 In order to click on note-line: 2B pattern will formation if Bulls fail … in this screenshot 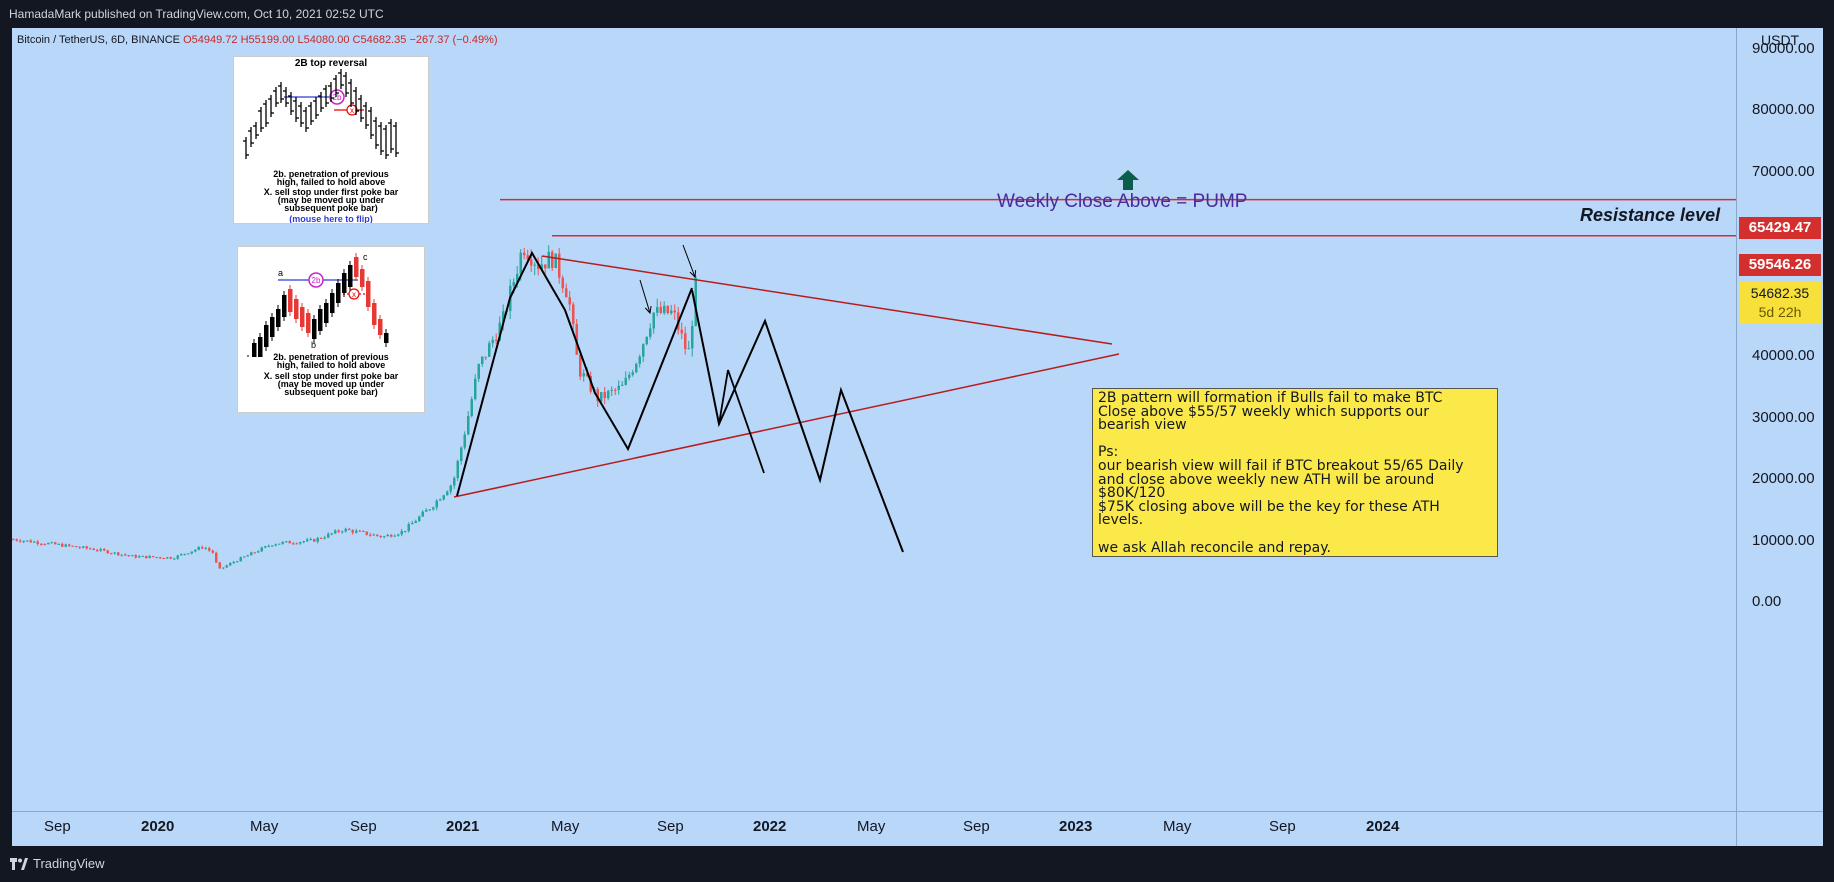, I will do `click(1270, 398)`.